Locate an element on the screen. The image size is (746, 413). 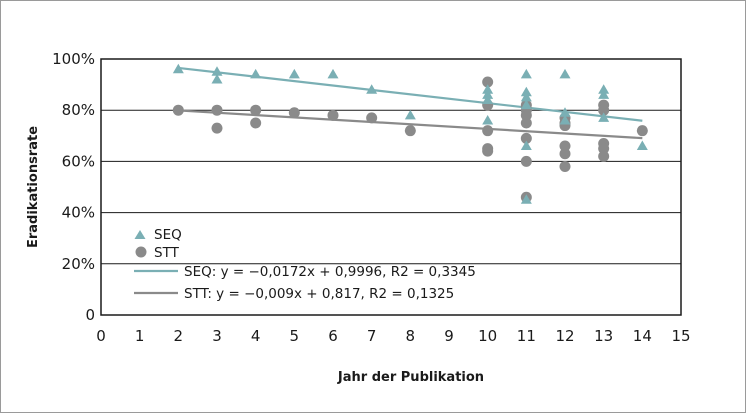
x-tick-label: 13 is located at coordinates (603, 336).